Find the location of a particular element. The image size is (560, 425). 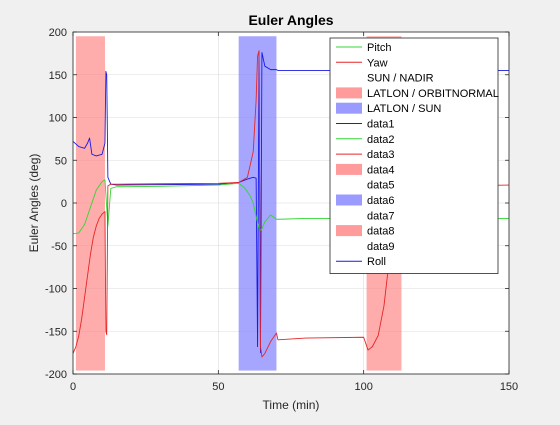

y-tick-label: -100 is located at coordinates (56, 290).